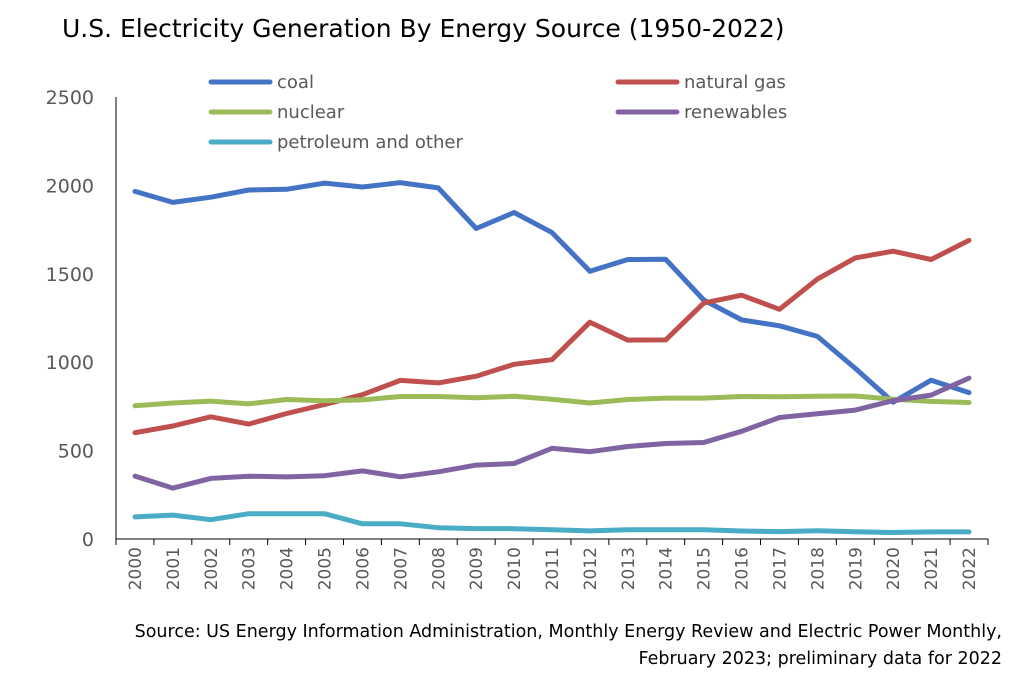  I want to click on legend-label-coal: coal, so click(295, 82).